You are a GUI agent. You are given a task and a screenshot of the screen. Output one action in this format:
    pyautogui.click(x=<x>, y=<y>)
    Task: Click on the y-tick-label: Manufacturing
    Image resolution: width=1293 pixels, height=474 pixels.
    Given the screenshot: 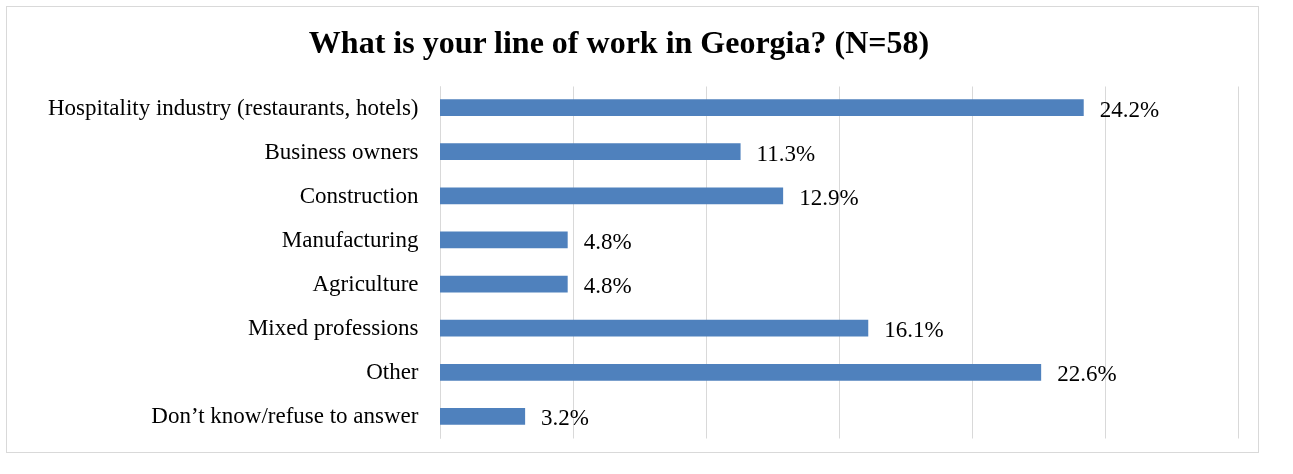 What is the action you would take?
    pyautogui.click(x=350, y=239)
    